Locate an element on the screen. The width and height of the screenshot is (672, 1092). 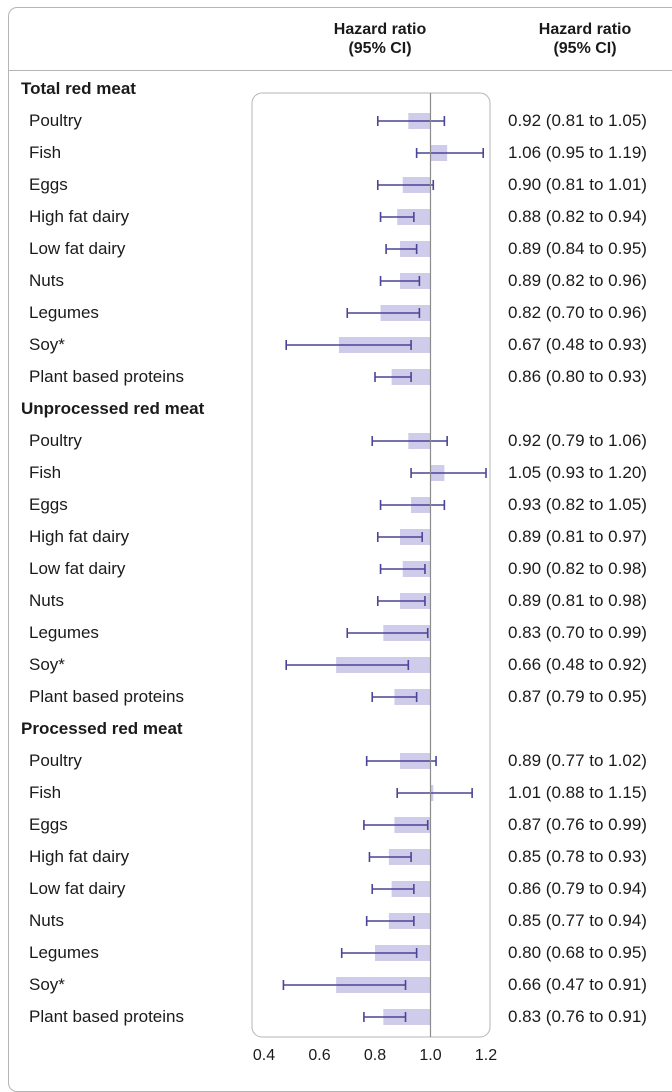
x-tick-label: 0.4 is located at coordinates (264, 1055).